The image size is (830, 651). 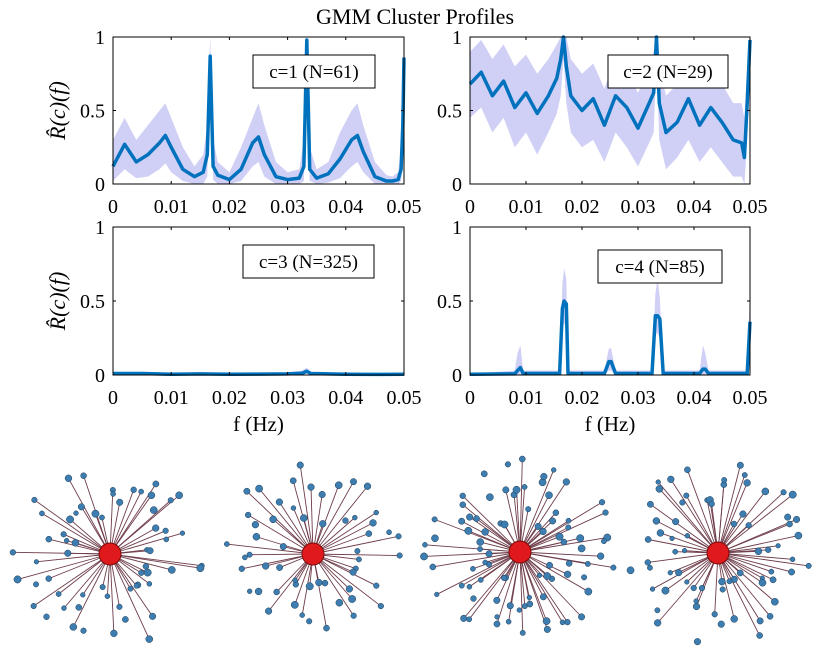 I want to click on x-tick-label: 0, so click(x=113, y=207).